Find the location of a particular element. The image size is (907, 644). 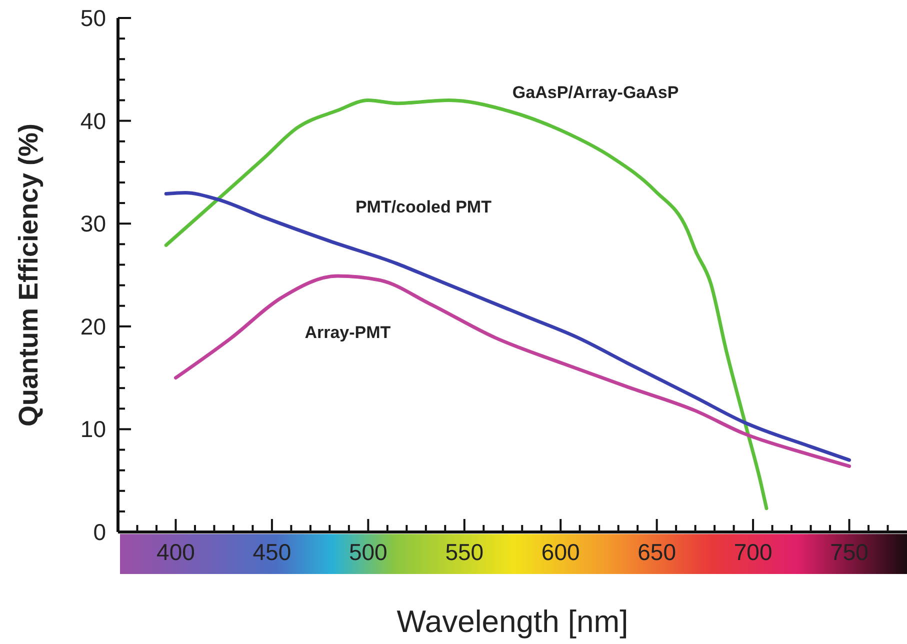

y-tick-label: 40 is located at coordinates (93, 121).